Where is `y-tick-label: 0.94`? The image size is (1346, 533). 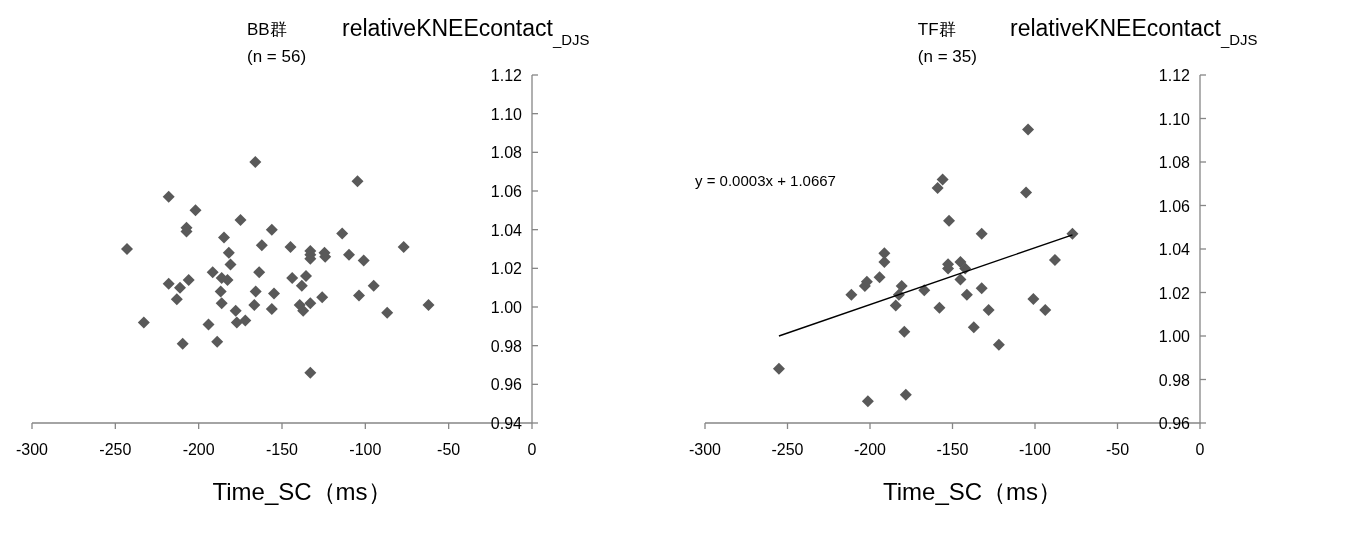
y-tick-label: 0.94 is located at coordinates (506, 423).